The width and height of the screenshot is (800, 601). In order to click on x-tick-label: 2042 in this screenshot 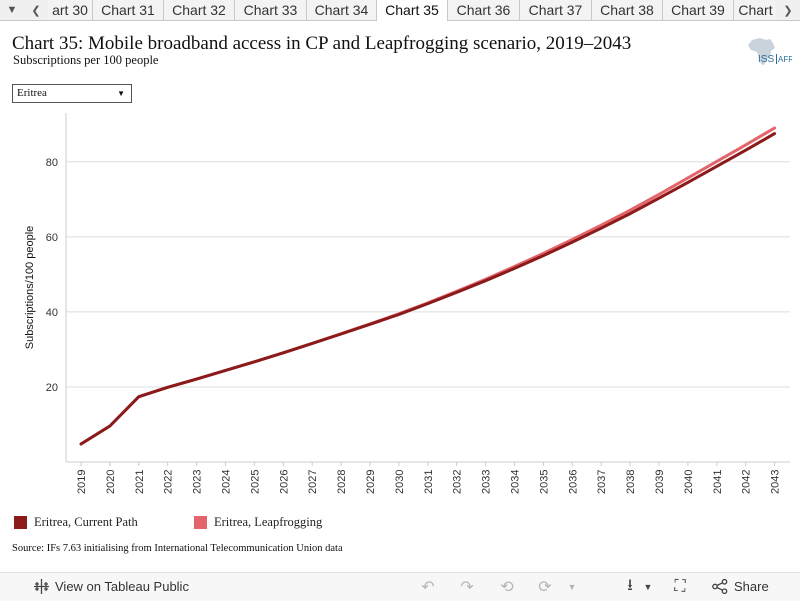, I will do `click(747, 482)`.